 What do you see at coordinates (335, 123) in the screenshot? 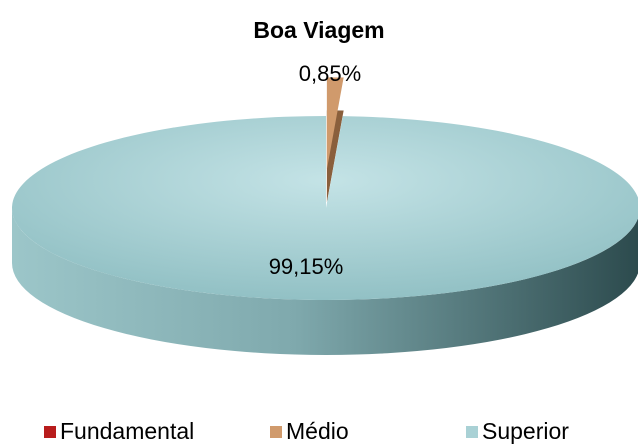
I see `pie-slice` at bounding box center [335, 123].